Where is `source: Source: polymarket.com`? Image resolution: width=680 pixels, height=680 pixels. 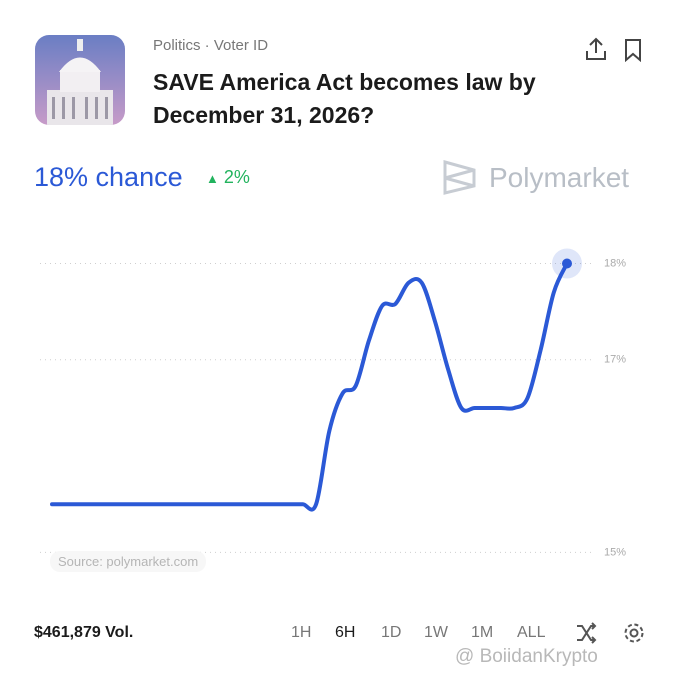 source: Source: polymarket.com is located at coordinates (128, 561).